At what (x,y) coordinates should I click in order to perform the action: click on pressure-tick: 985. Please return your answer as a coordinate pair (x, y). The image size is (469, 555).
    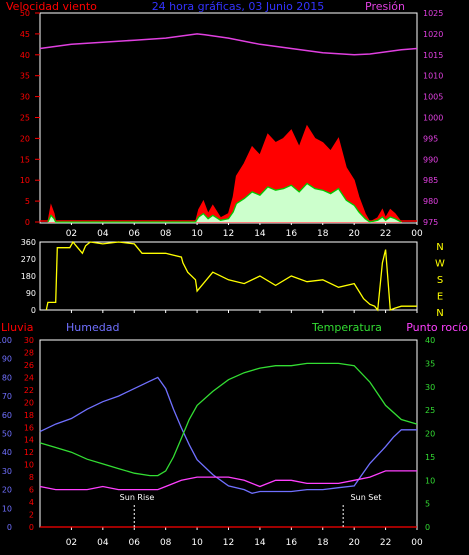
    Looking at the image, I should click on (430, 180).